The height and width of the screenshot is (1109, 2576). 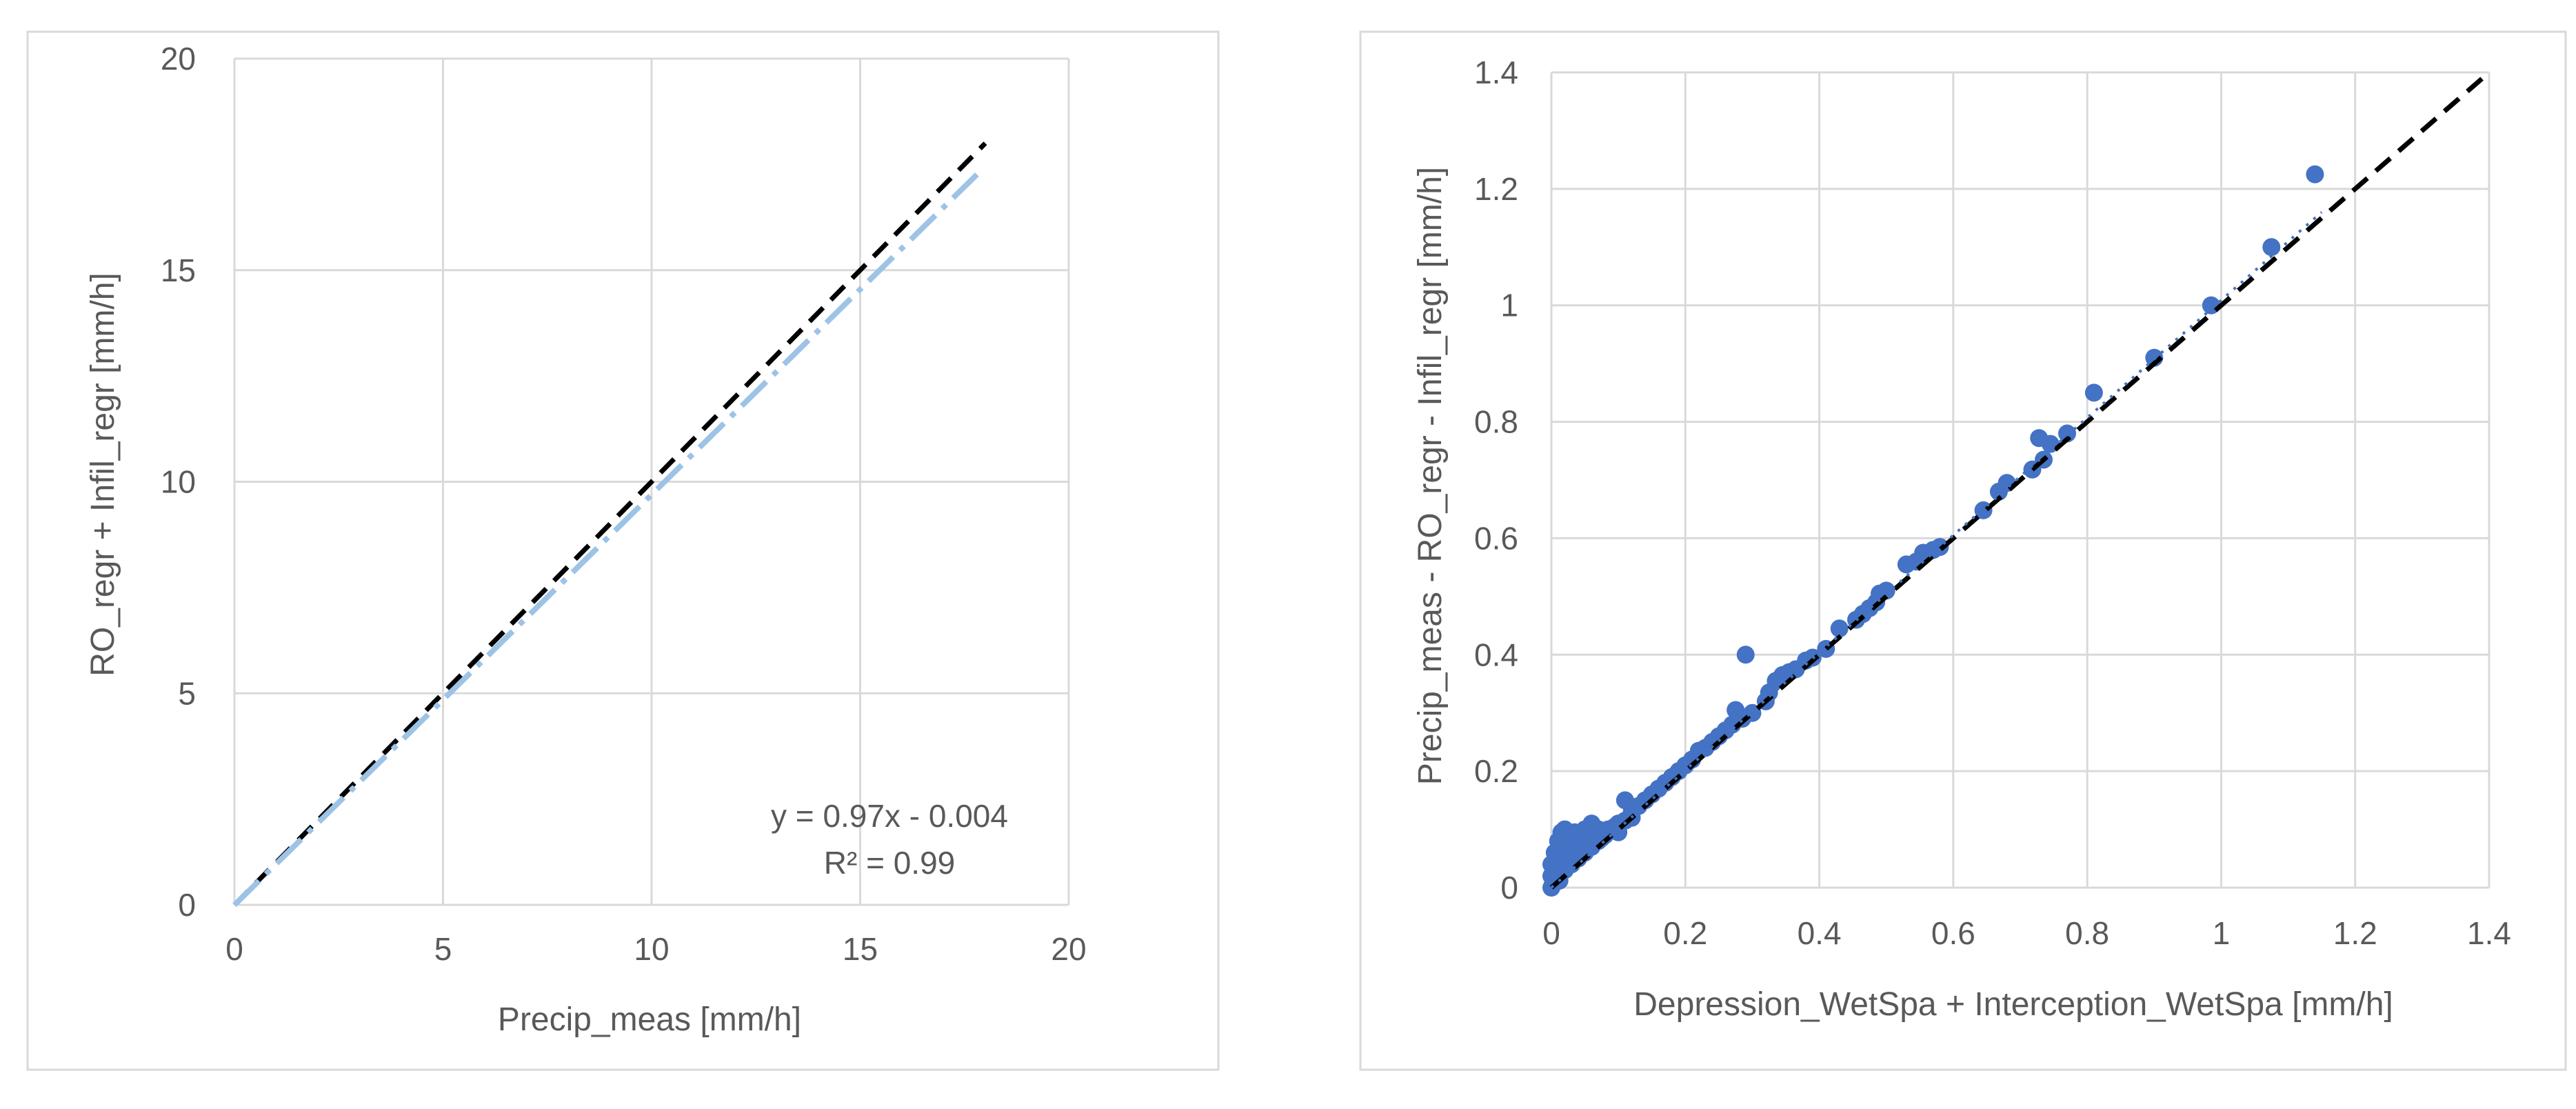 What do you see at coordinates (443, 949) in the screenshot?
I see `chart-left-x-tick-label: 5` at bounding box center [443, 949].